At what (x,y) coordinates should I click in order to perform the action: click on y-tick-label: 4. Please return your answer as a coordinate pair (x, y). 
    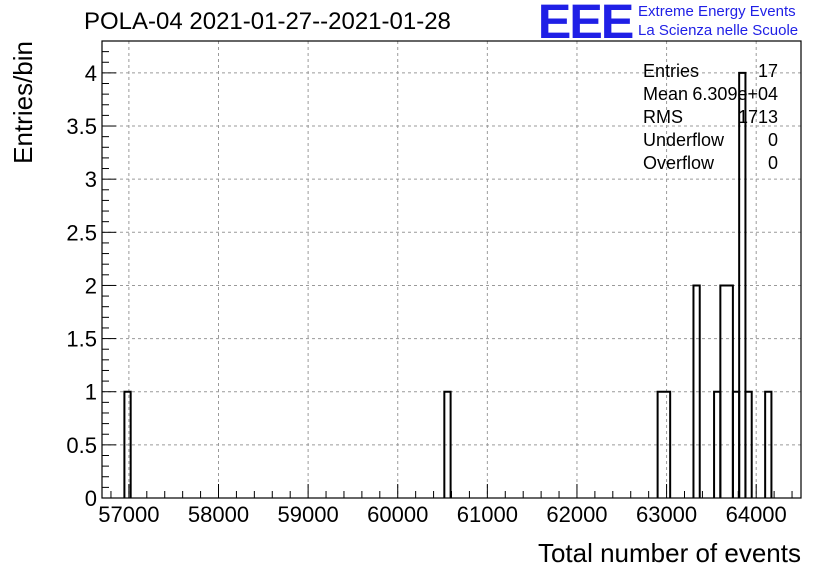
    Looking at the image, I should click on (91, 73).